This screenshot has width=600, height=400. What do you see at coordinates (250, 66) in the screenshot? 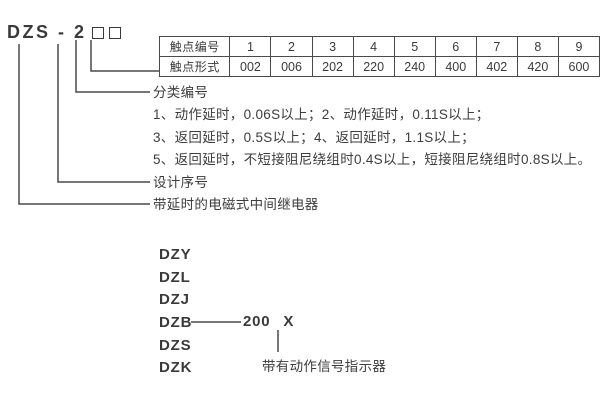
I see `table-cell: 002` at bounding box center [250, 66].